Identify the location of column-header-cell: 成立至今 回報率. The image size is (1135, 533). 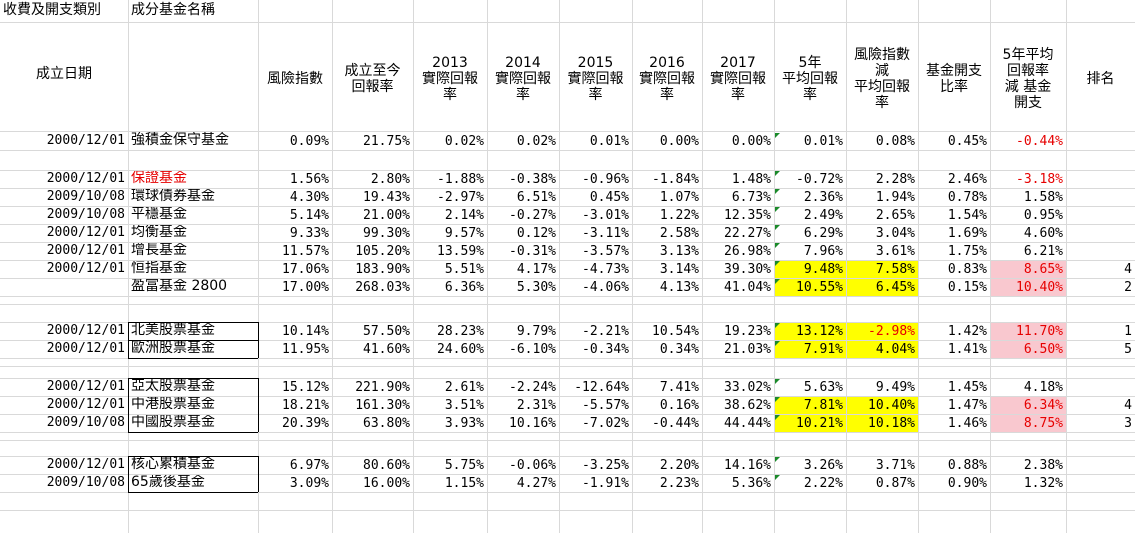
(372, 79).